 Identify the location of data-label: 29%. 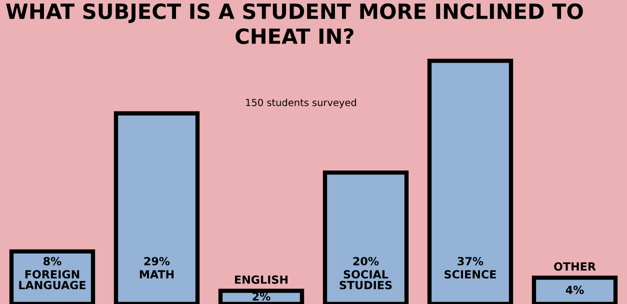
(157, 261).